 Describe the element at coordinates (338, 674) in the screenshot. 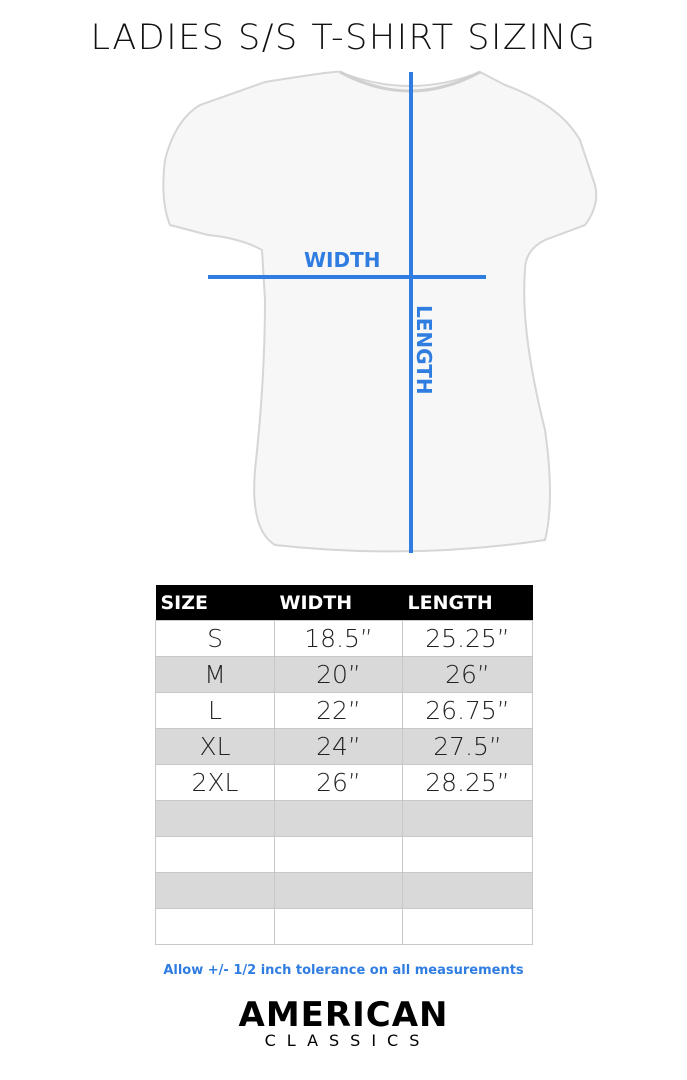

I see `width-cell: 20”` at that location.